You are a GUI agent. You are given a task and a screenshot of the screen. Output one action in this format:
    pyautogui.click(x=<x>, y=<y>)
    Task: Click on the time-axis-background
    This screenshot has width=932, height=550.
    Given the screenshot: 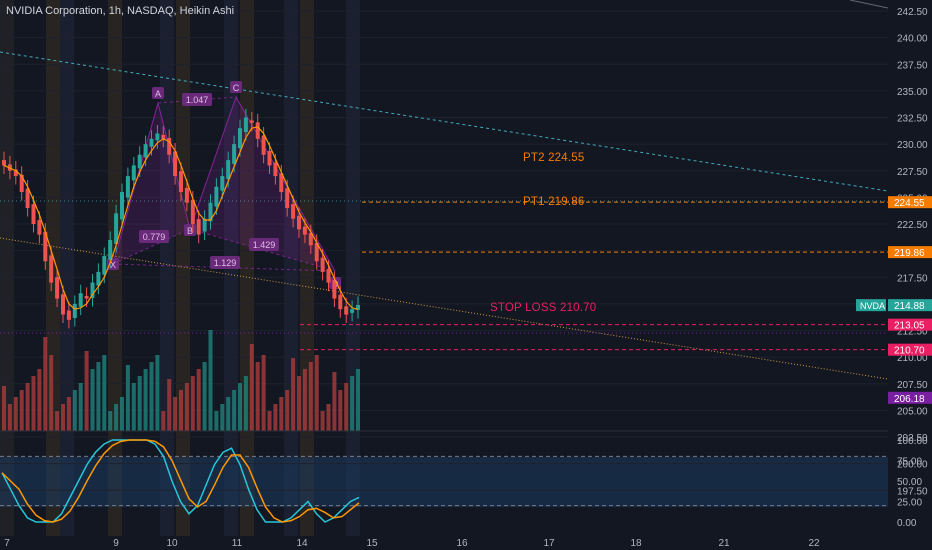 What is the action you would take?
    pyautogui.click(x=466, y=543)
    